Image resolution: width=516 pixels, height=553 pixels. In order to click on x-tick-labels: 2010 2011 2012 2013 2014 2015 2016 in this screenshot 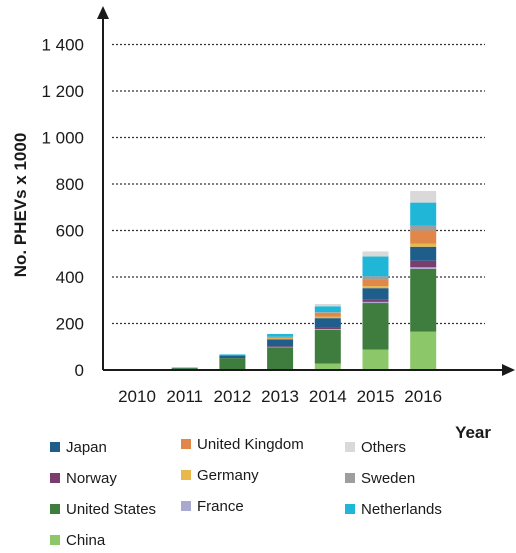, I will do `click(280, 396)`.